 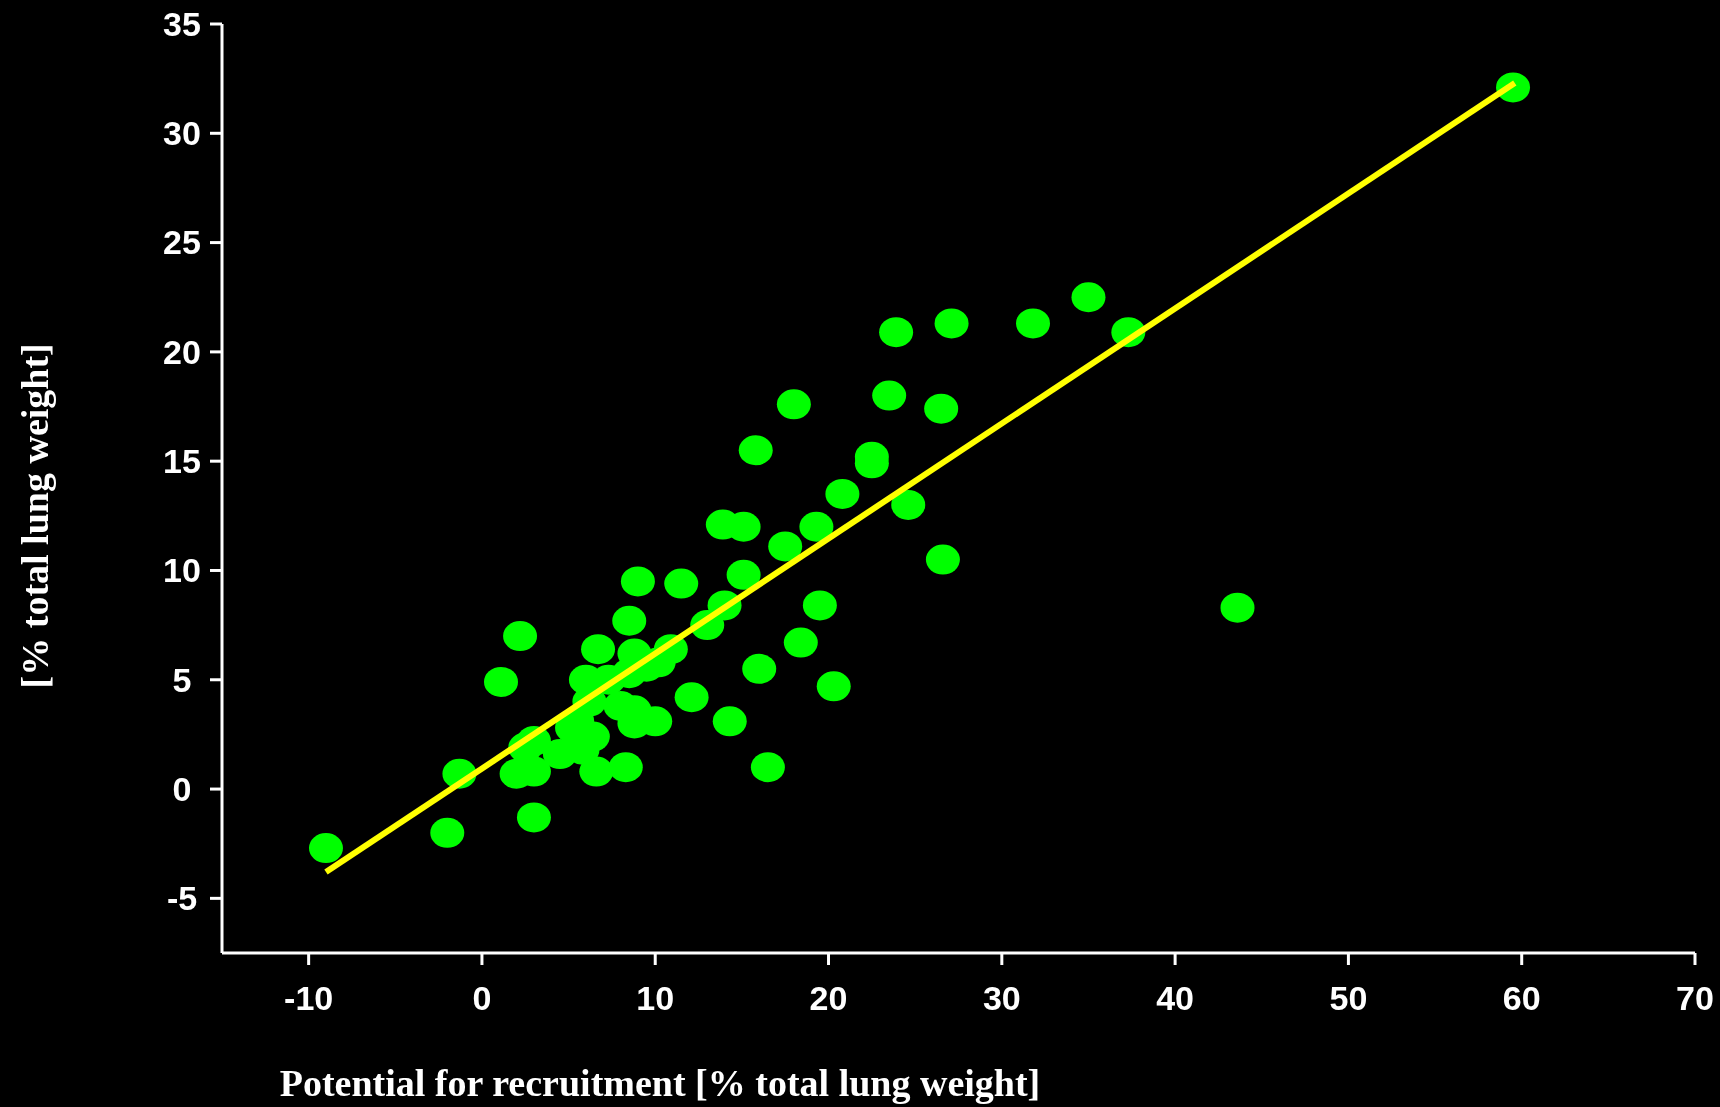 I want to click on y-tick-label: 20, so click(x=182, y=351).